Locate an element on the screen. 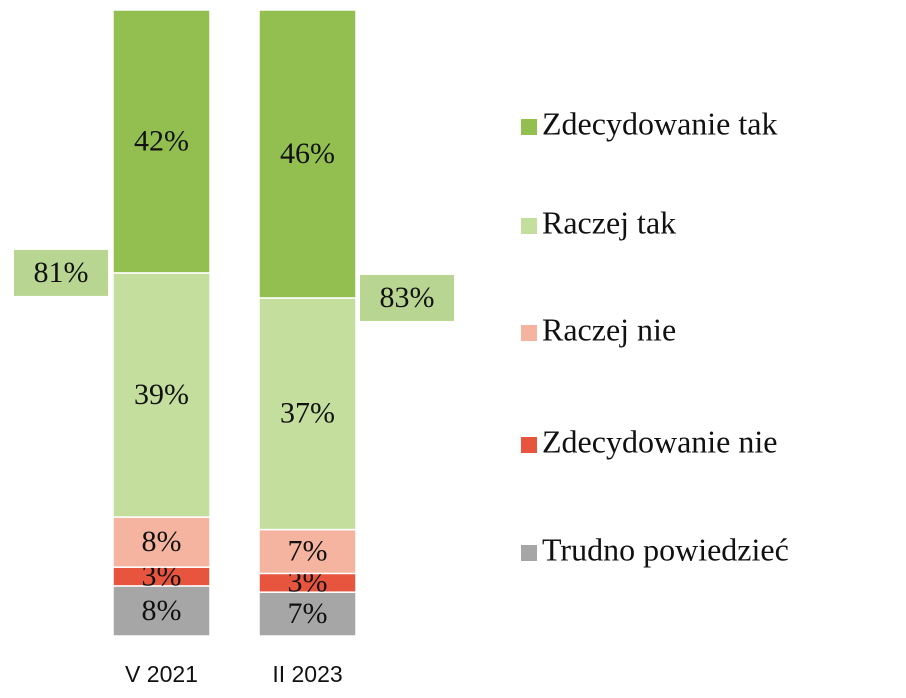  value-label: 46% is located at coordinates (307, 153).